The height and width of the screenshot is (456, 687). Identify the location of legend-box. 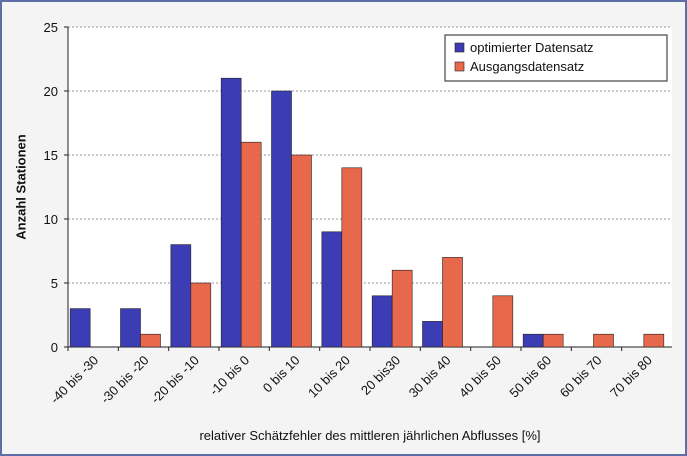
(556, 58).